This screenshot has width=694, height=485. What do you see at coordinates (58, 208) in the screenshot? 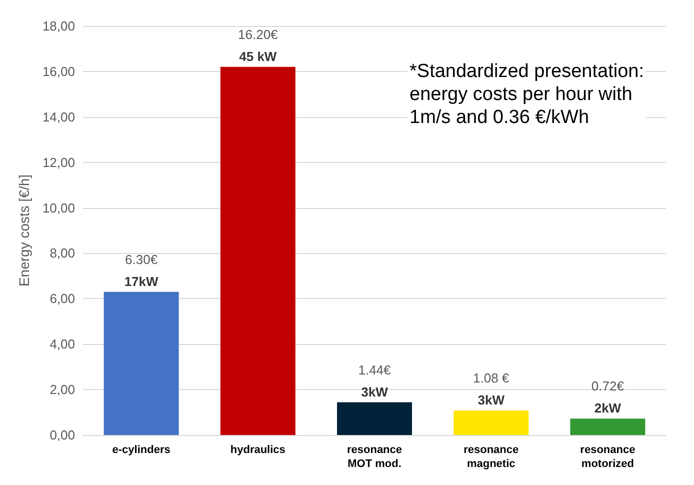
I see `y-tick-label: 10,00` at bounding box center [58, 208].